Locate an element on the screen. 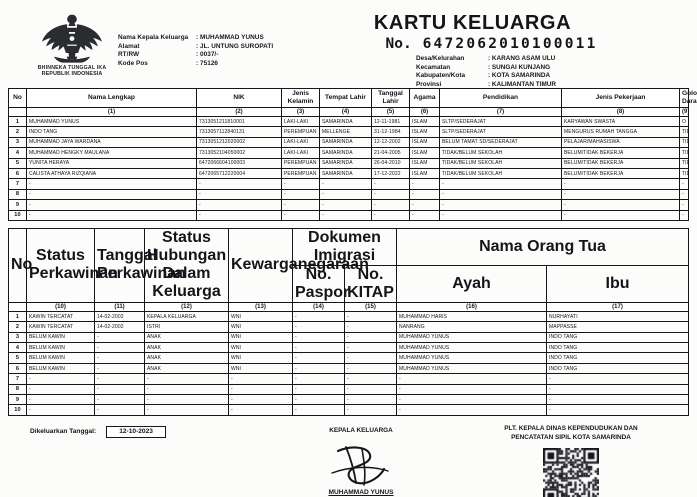 The image size is (697, 497). head-of-family-value: : MUHAMMAD YUNUS is located at coordinates (230, 37).